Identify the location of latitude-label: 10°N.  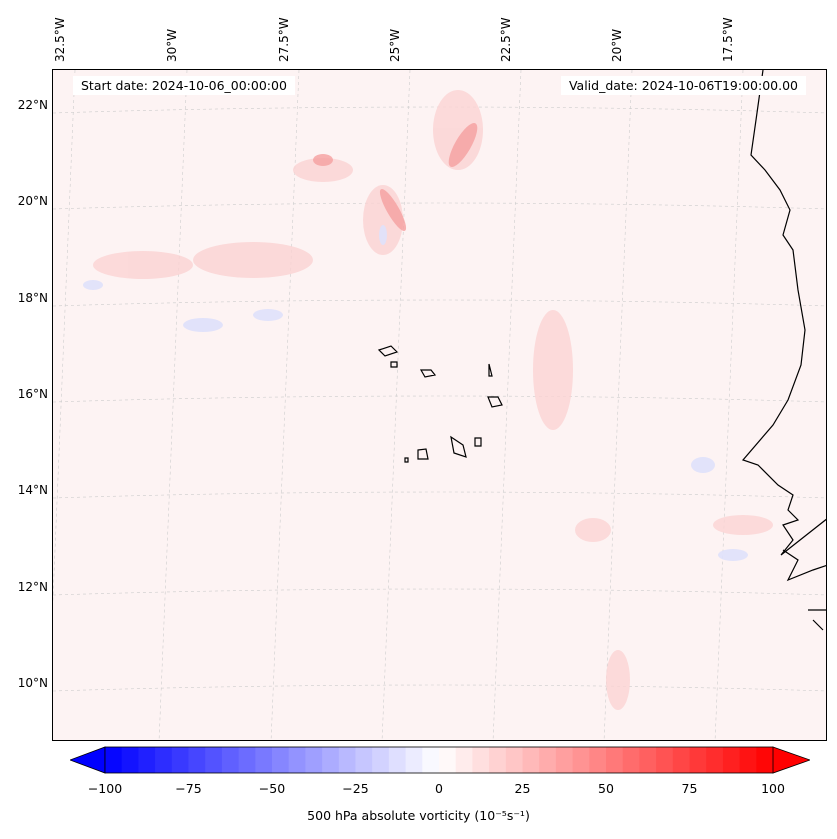
(32, 683).